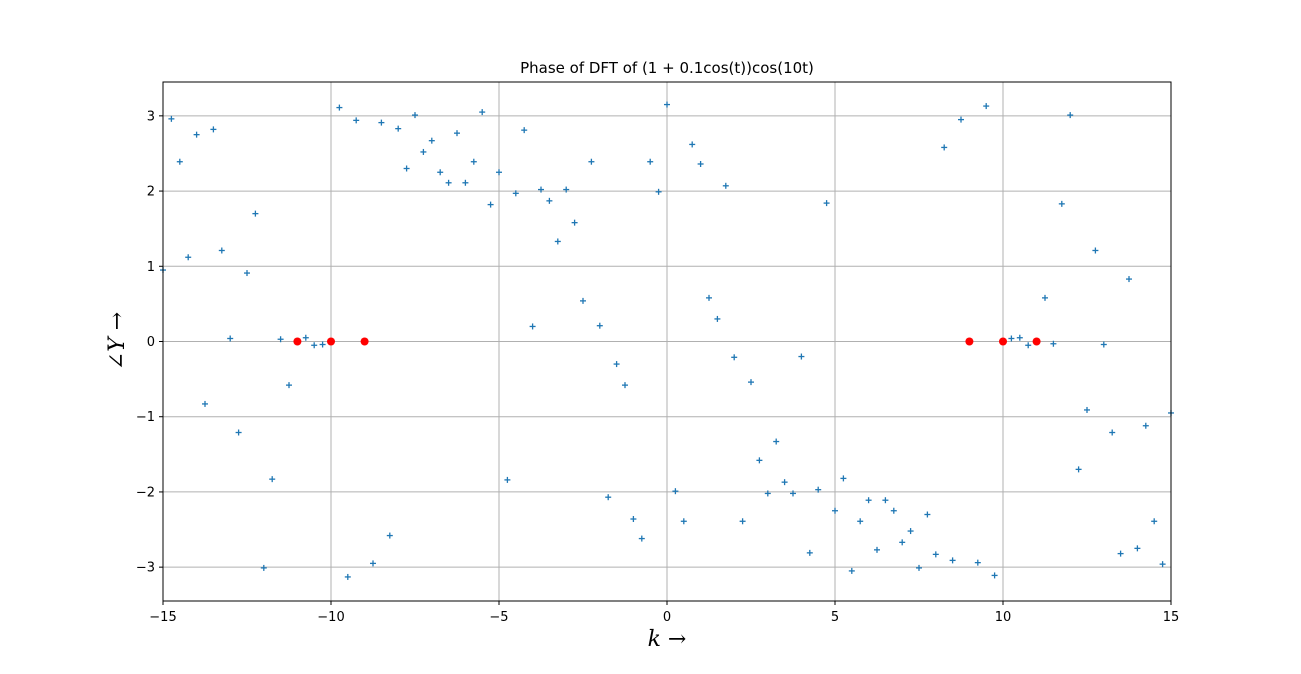 Image resolution: width=1301 pixels, height=674 pixels. I want to click on y-tick-label: −2, so click(145, 492).